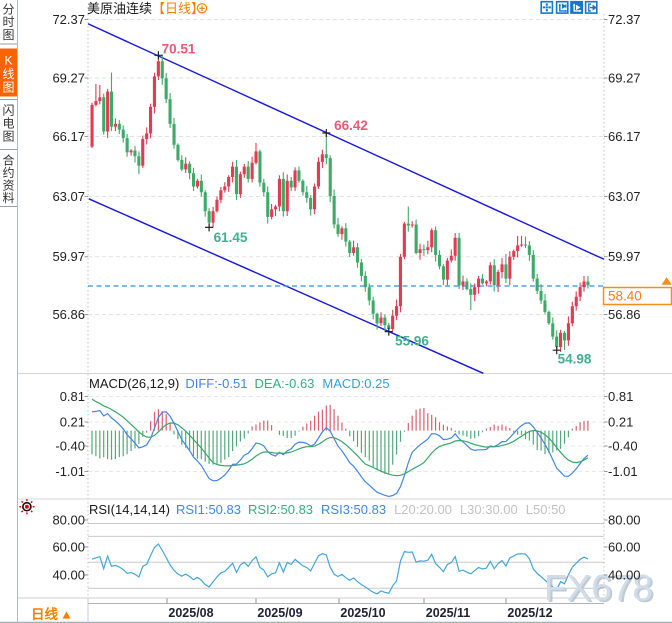 This screenshot has width=672, height=623. Describe the element at coordinates (8, 9) in the screenshot. I see `svg-text: 分` at that location.